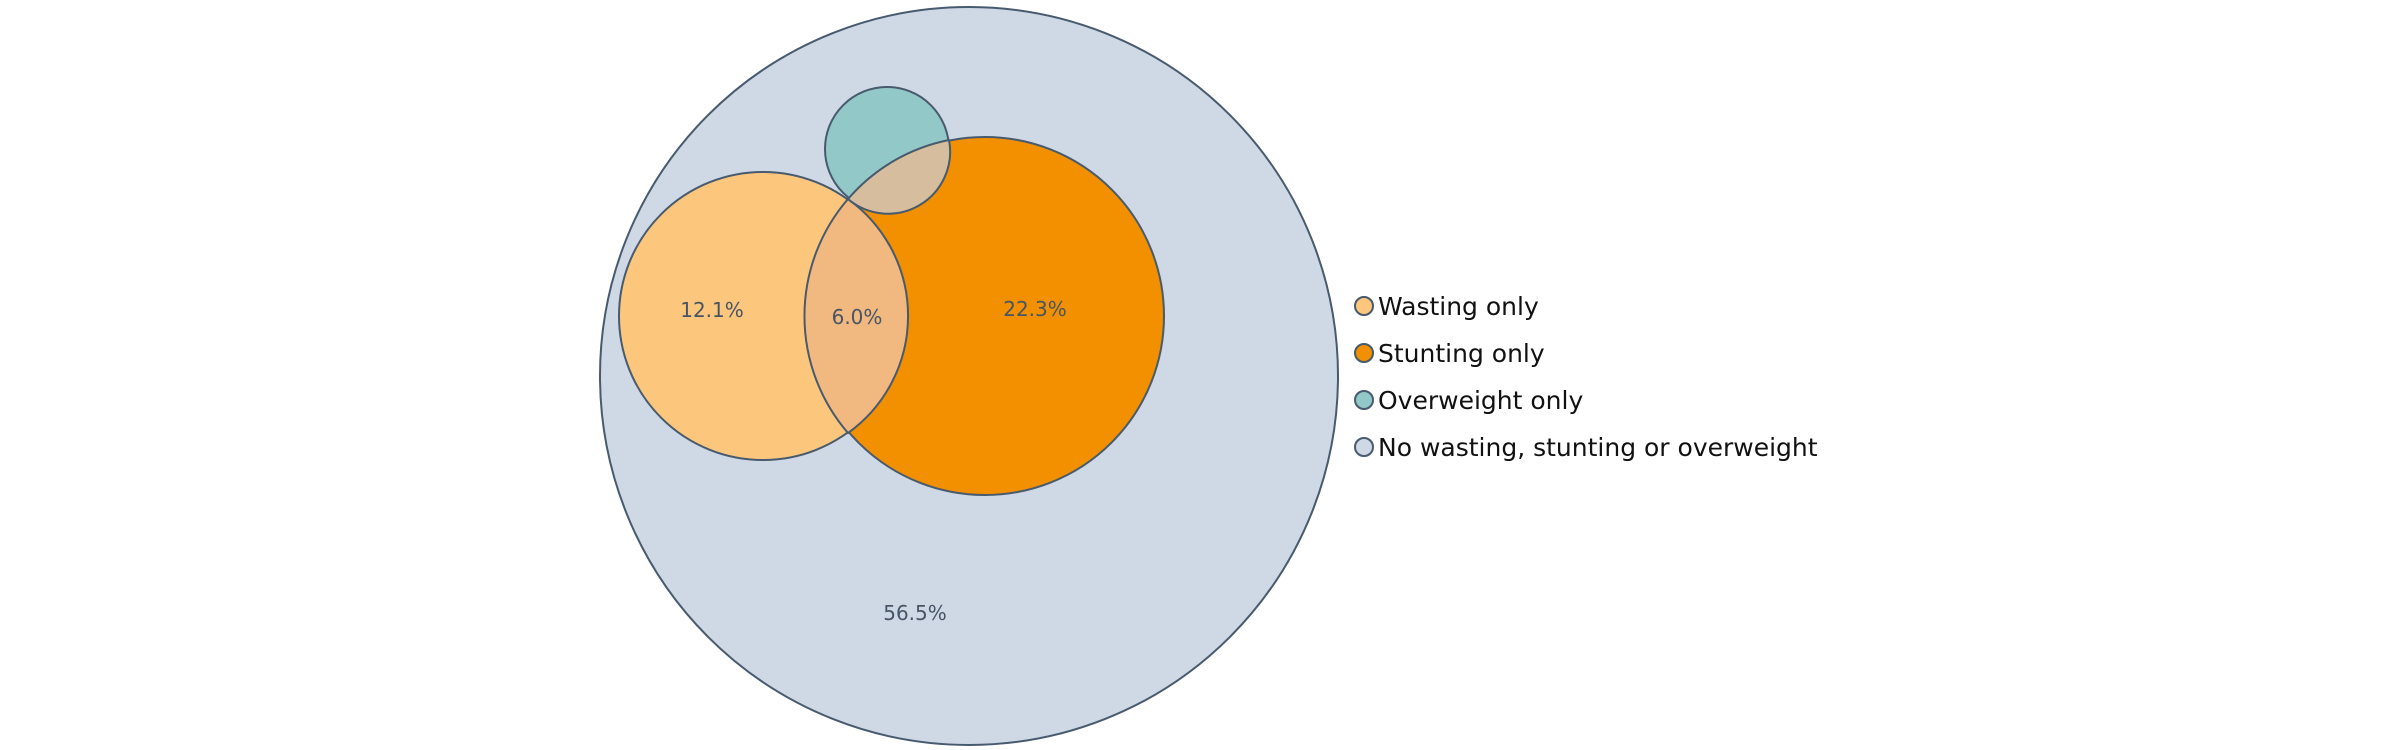 The image size is (2400, 750). What do you see at coordinates (1458, 306) in the screenshot?
I see `legend-label-wasting: Wasting only` at bounding box center [1458, 306].